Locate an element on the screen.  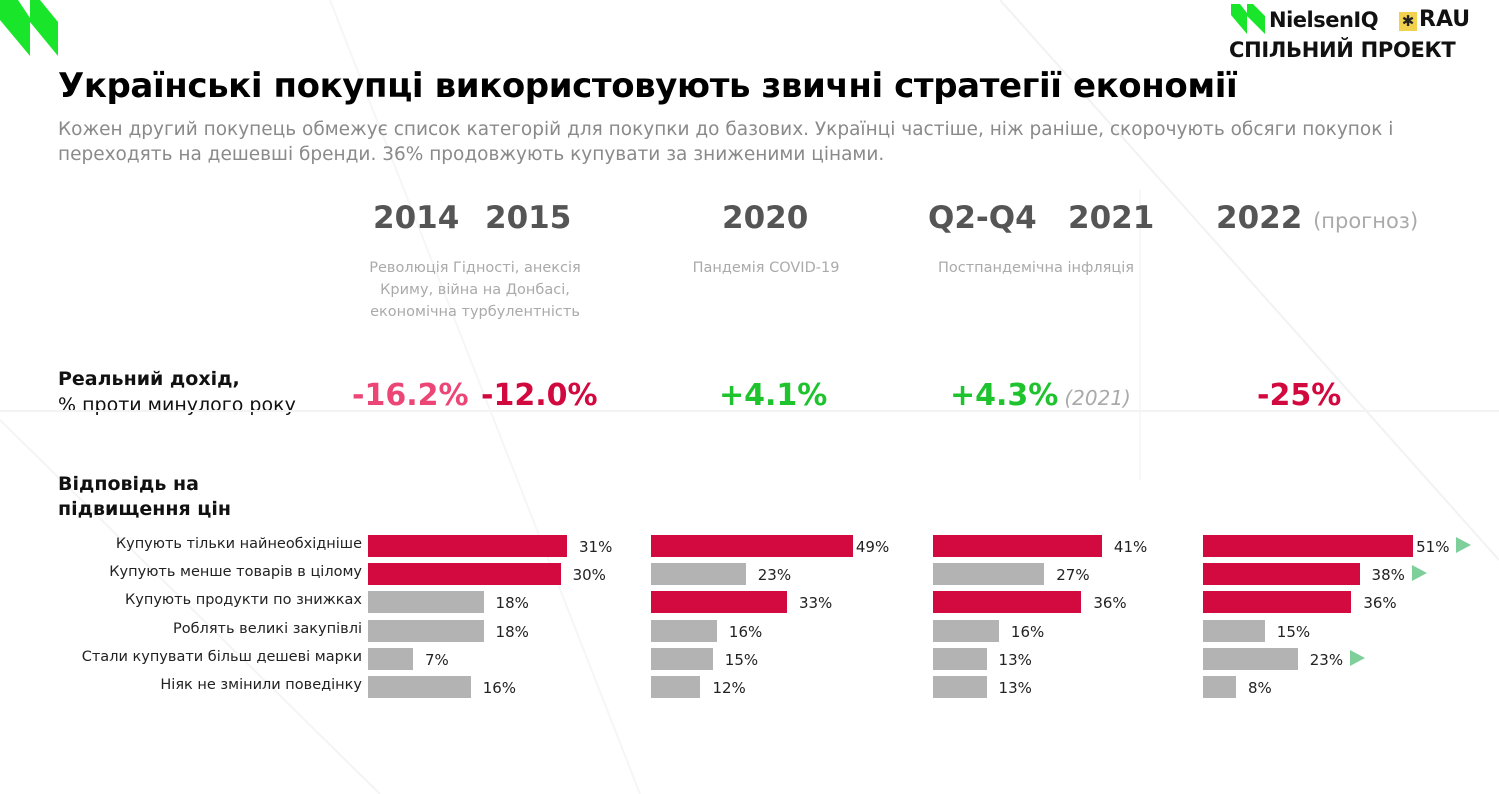
income-value-2020: +4.1% is located at coordinates (773, 395).